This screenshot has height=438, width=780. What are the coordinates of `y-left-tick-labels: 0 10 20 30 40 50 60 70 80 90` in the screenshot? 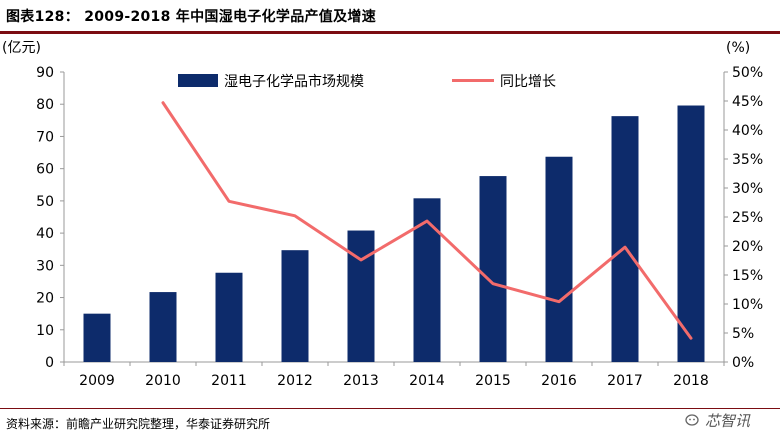 It's located at (45, 218).